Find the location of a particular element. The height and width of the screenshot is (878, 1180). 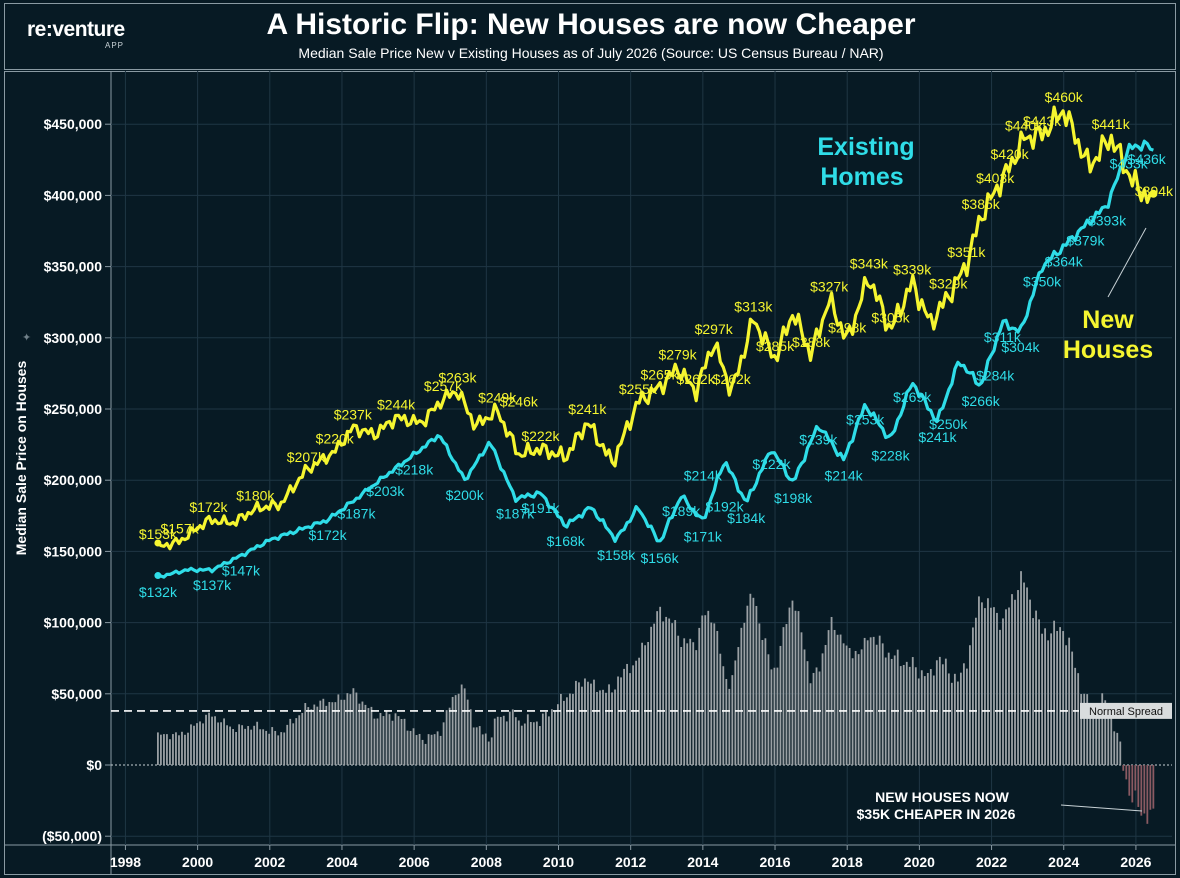

existing-price-label: $198k is located at coordinates (793, 498).